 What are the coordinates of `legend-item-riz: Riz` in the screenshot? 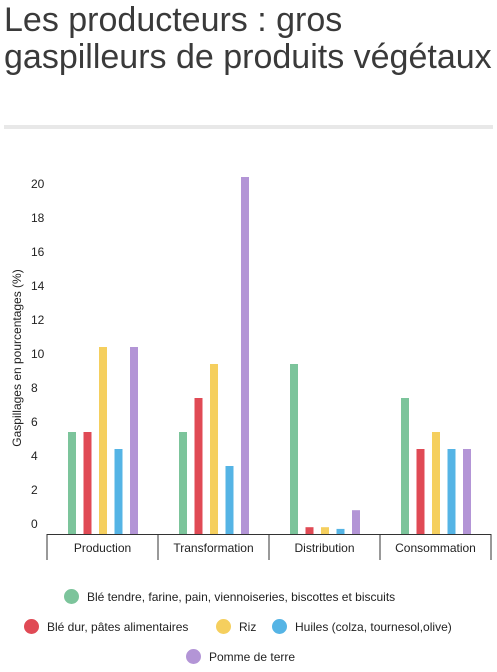 It's located at (236, 626).